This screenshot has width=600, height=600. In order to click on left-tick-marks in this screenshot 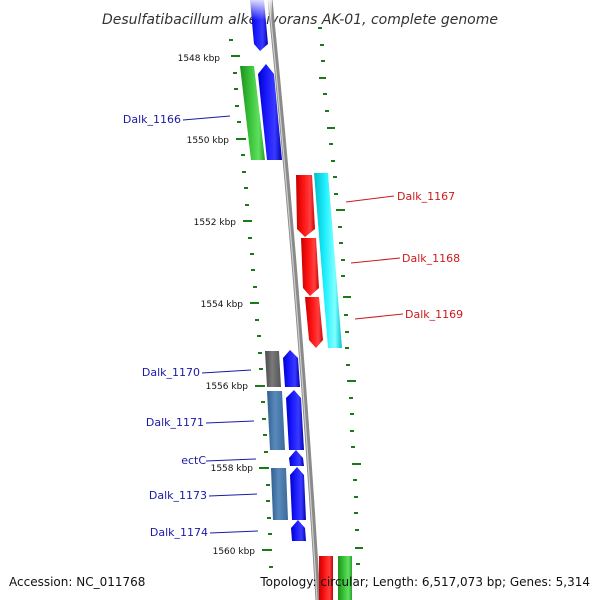, I will do `click(251, 303)`.